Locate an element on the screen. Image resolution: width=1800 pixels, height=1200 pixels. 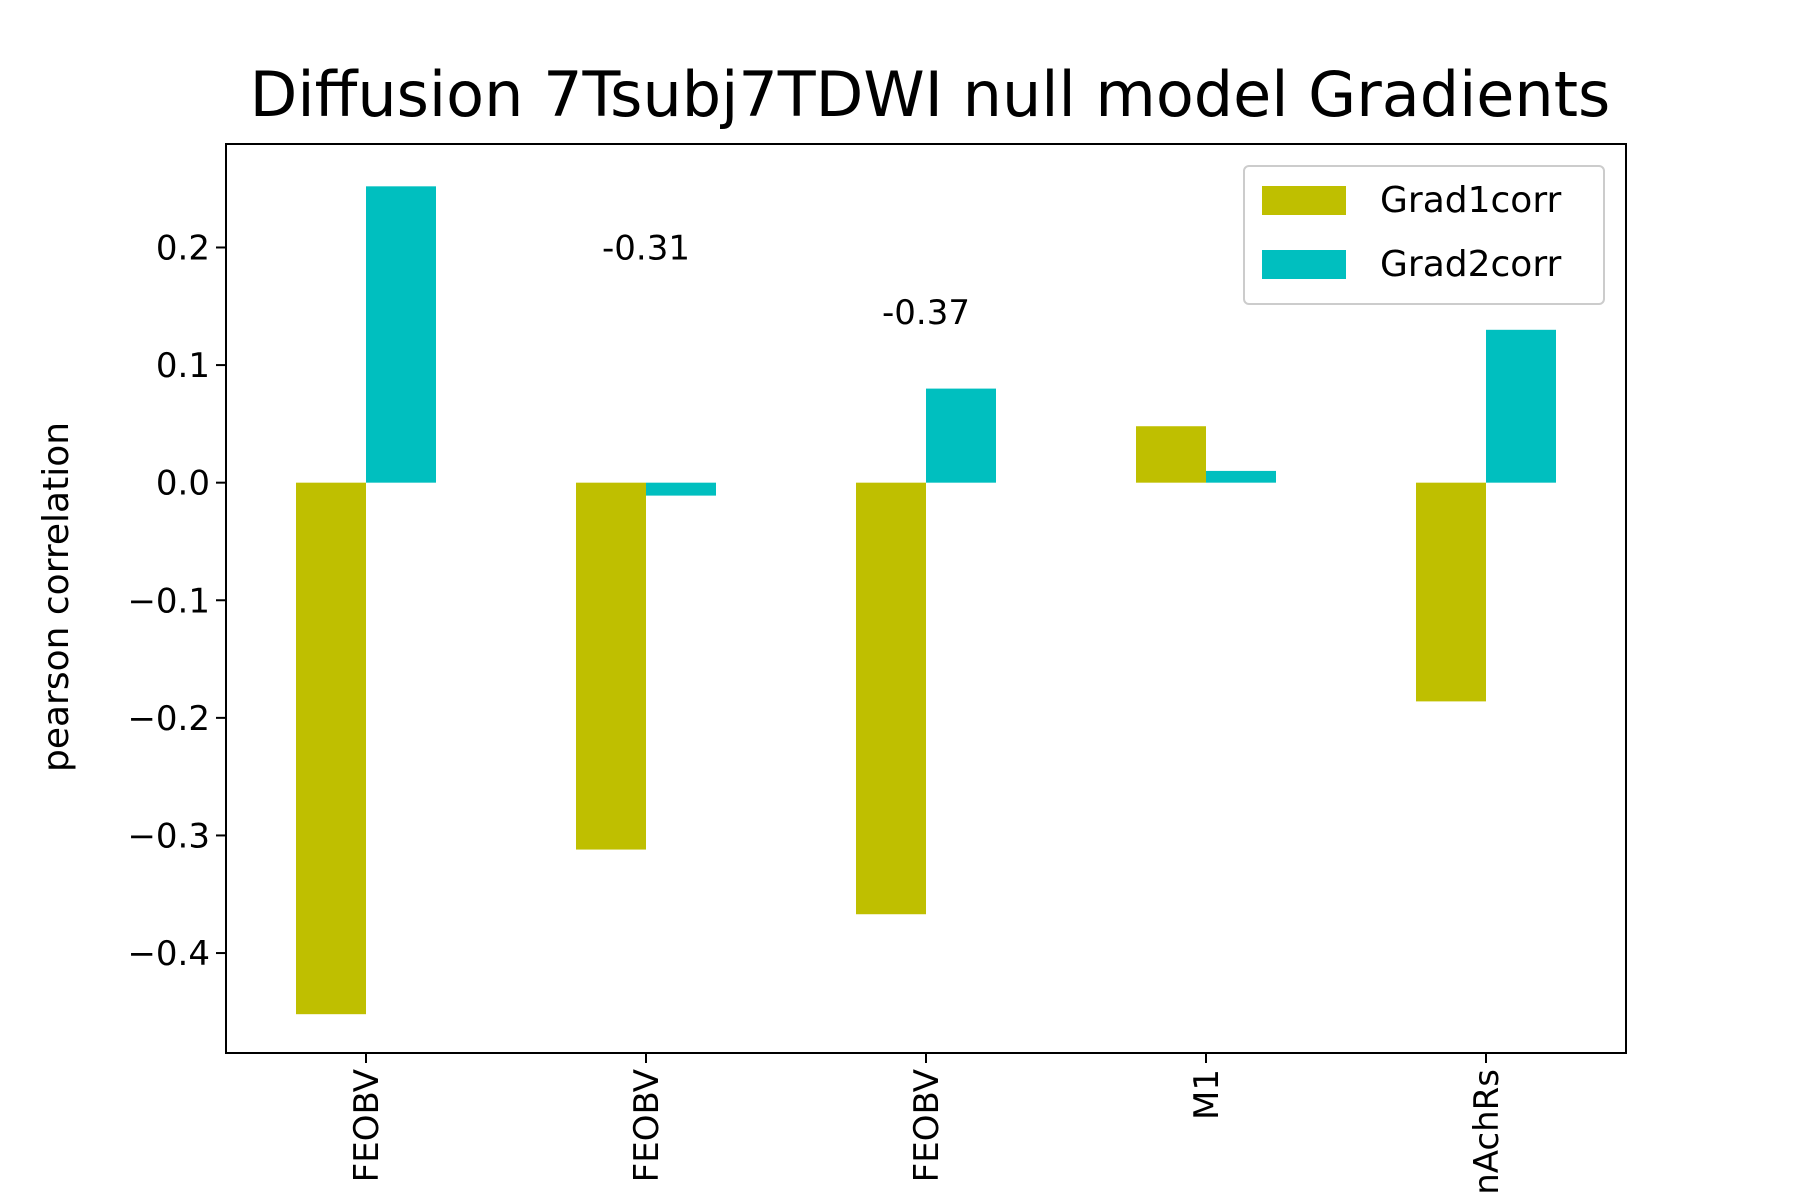
y-tick-label: 0.0 is located at coordinates (183, 484).